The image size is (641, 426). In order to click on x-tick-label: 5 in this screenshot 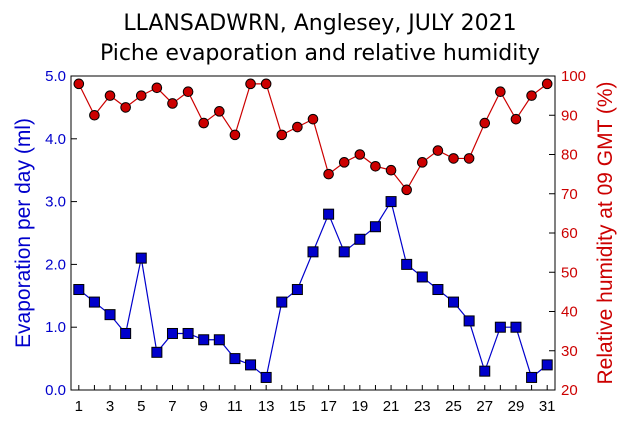, I will do `click(141, 406)`.